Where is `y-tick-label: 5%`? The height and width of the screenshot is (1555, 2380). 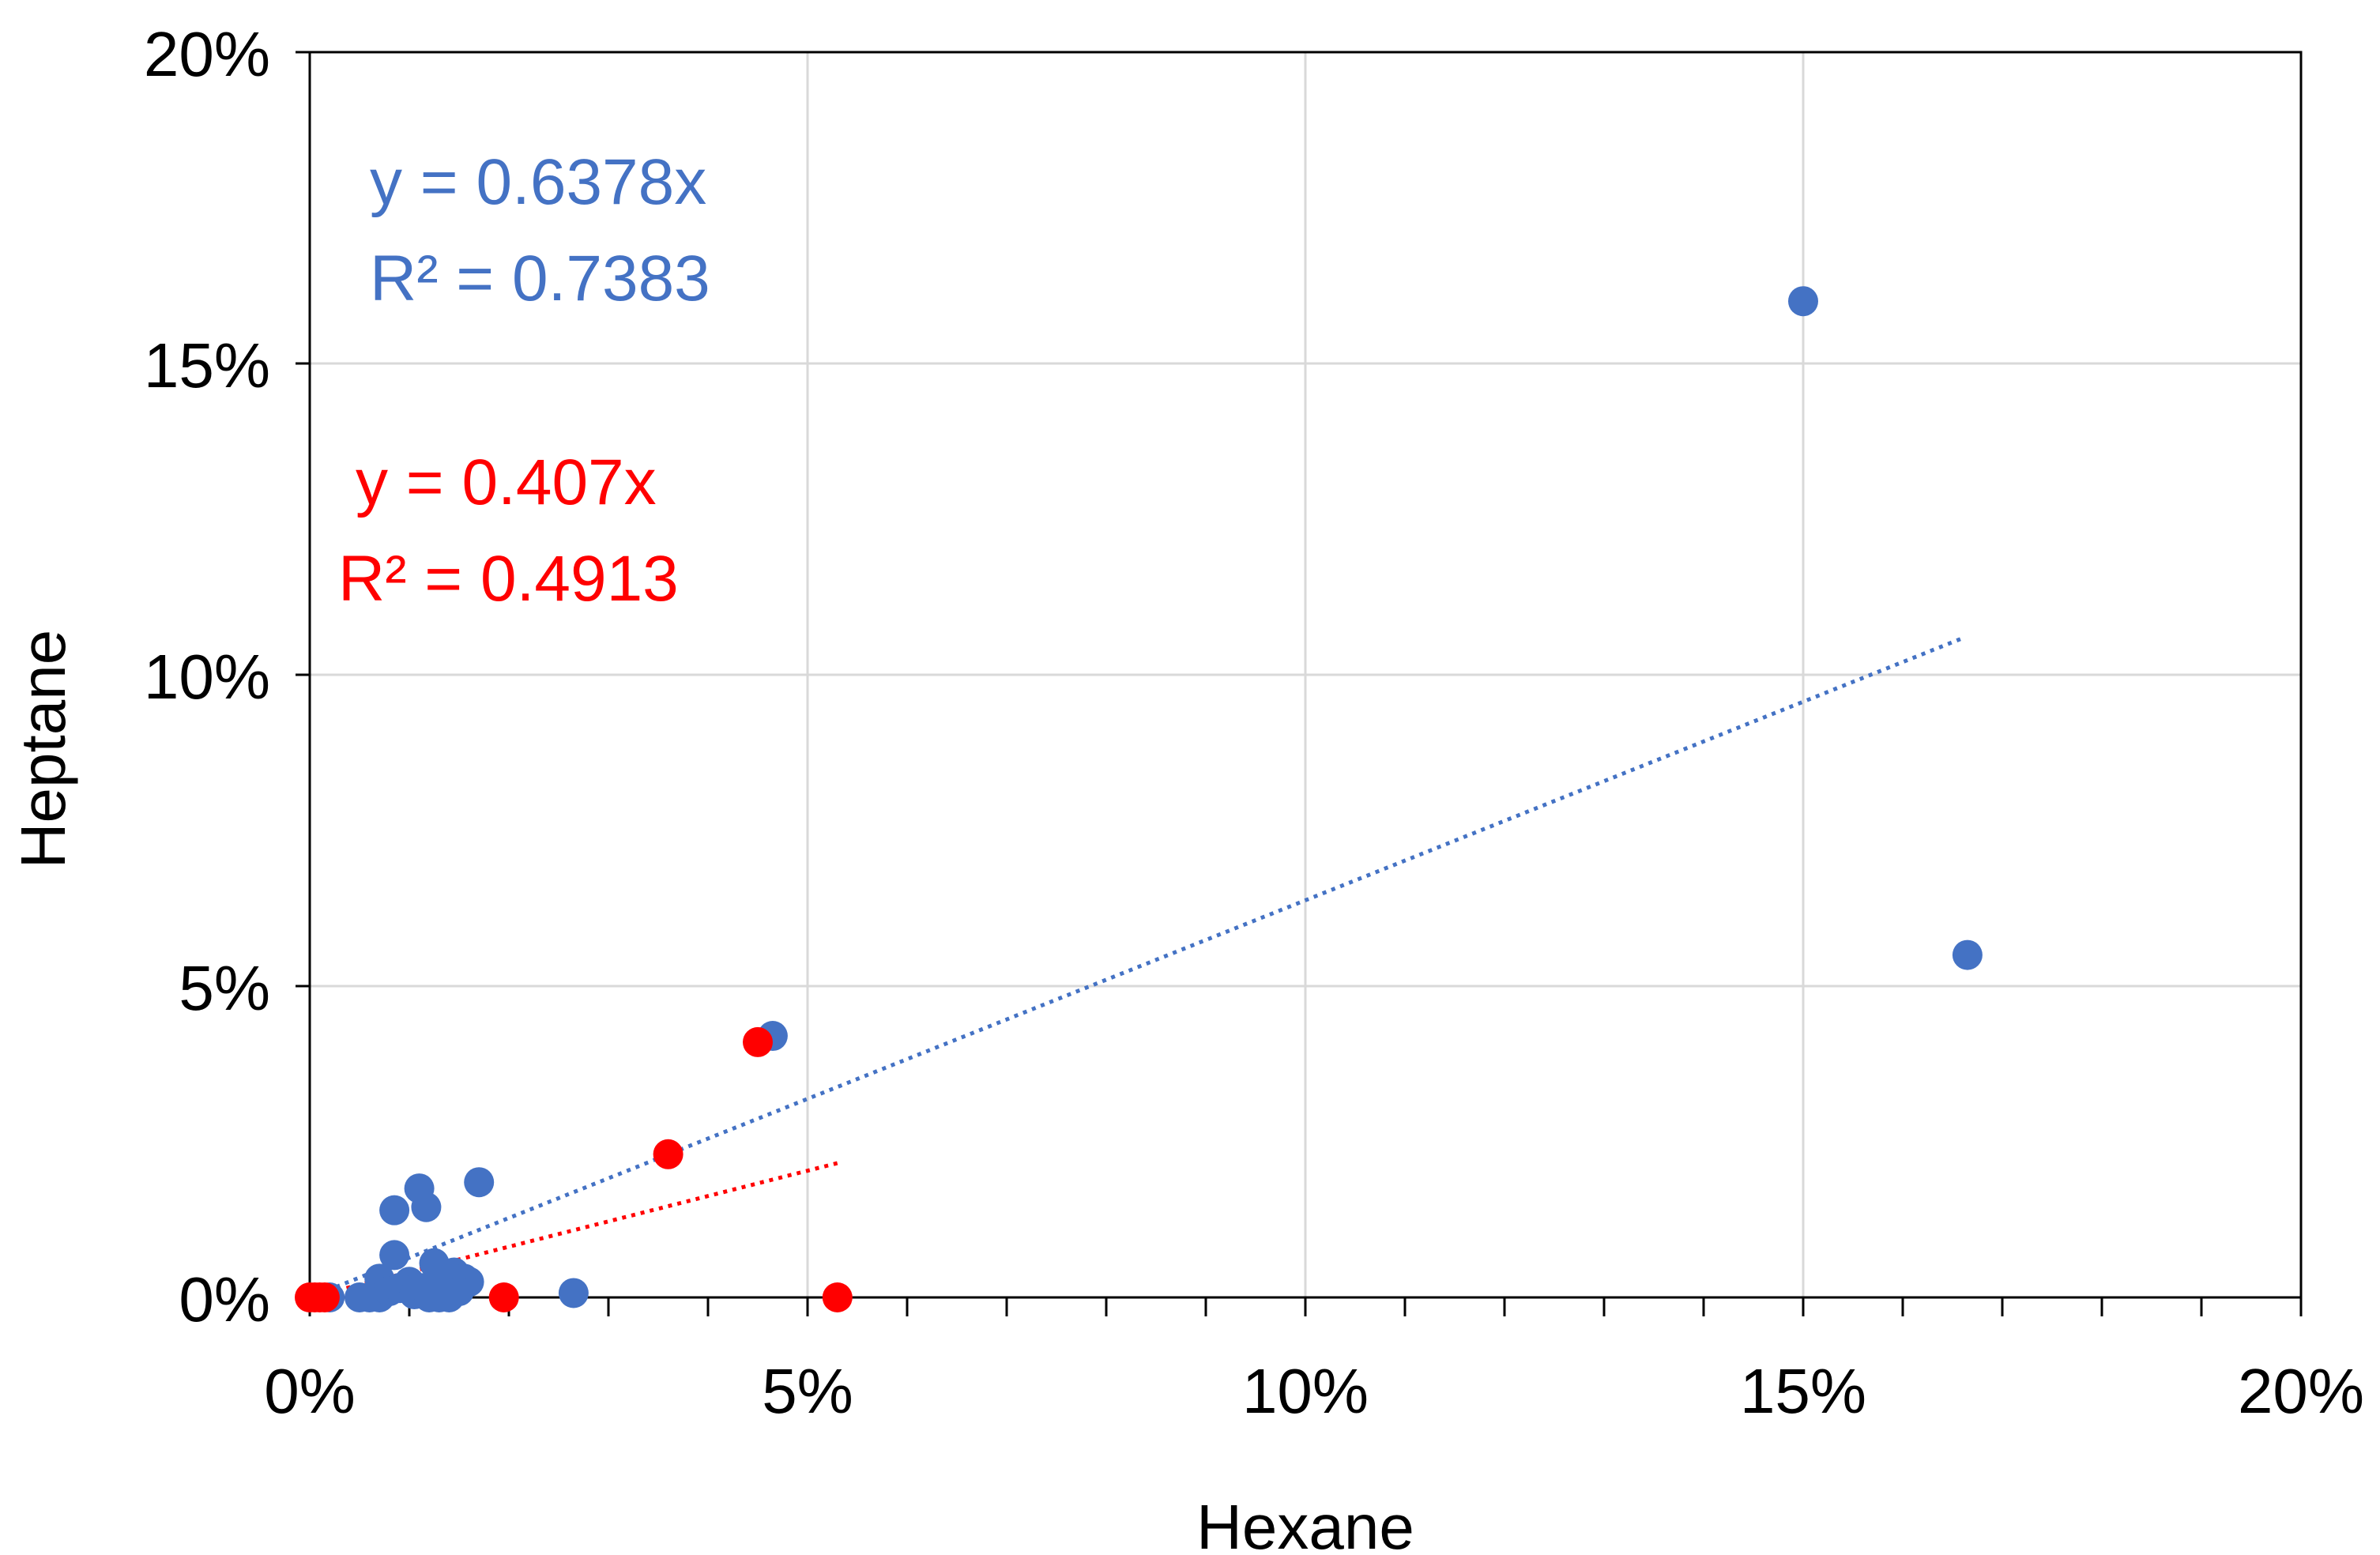
y-tick-label: 5% is located at coordinates (224, 988).